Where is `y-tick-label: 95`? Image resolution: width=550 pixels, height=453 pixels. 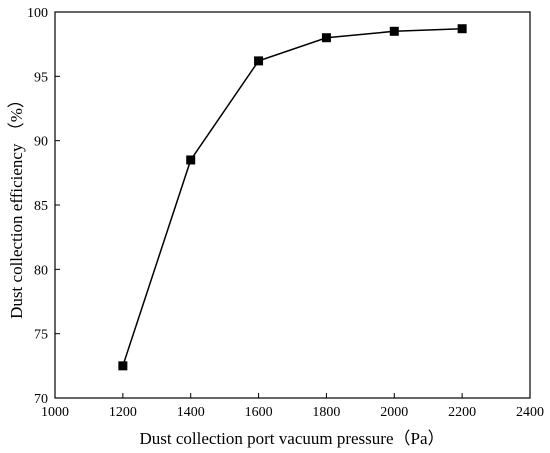 y-tick-label: 95 is located at coordinates (41, 77).